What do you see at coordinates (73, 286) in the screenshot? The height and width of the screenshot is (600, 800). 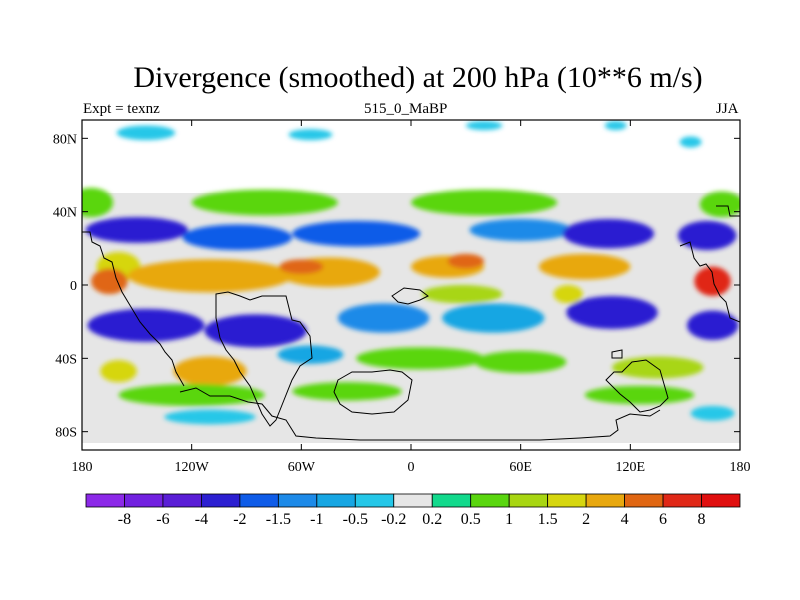 I see `y-tick-label: 0` at bounding box center [73, 286].